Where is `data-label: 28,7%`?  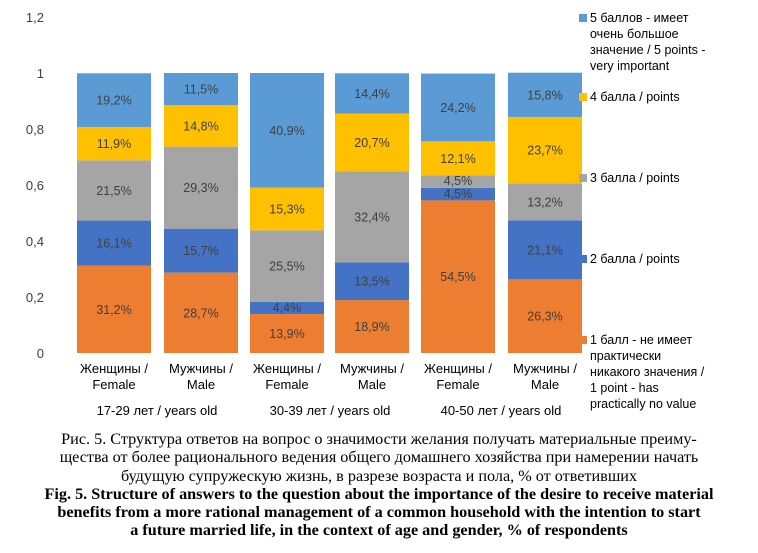 data-label: 28,7% is located at coordinates (200, 313).